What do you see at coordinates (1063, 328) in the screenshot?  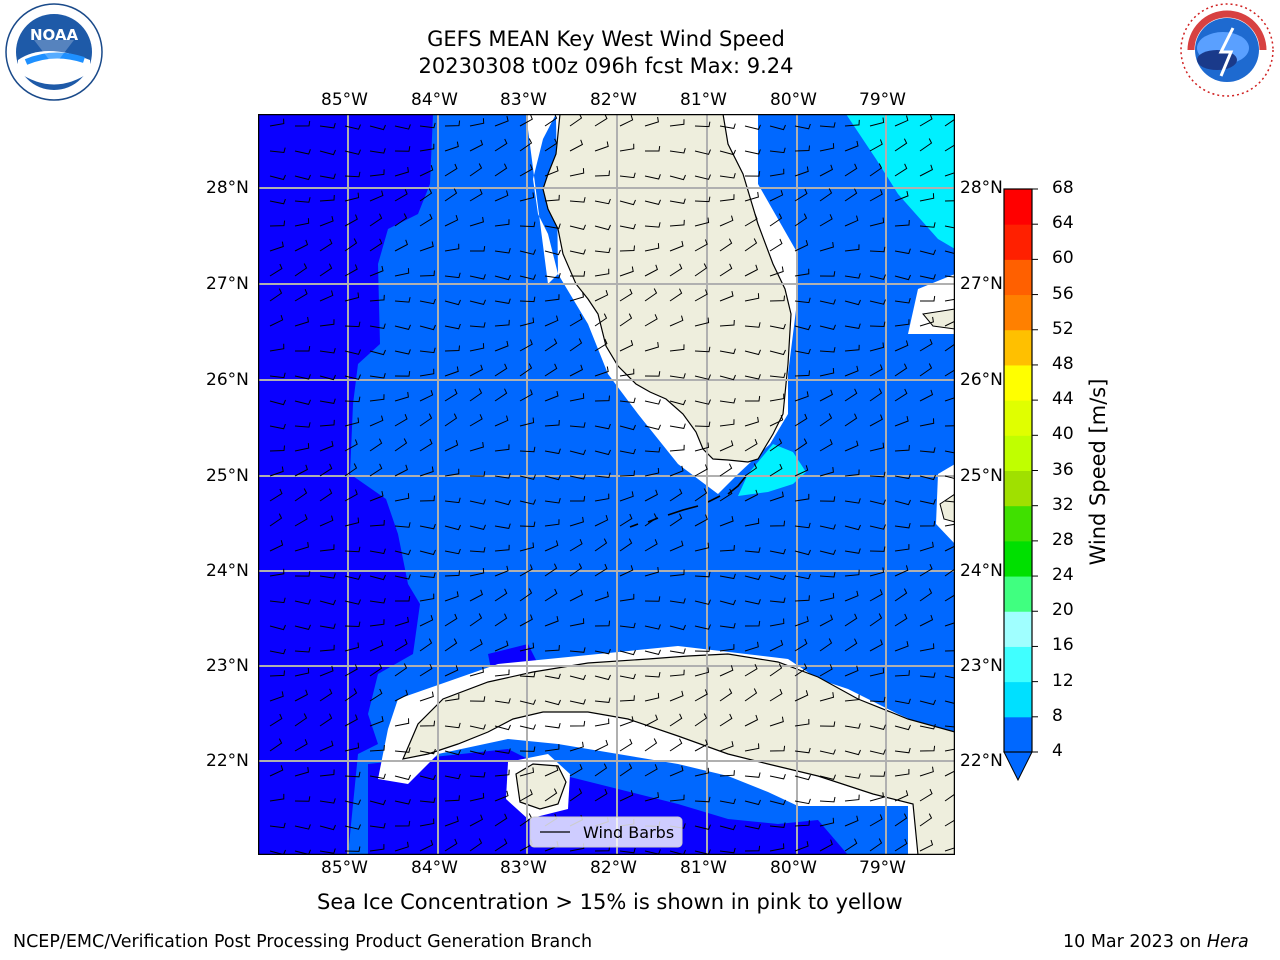 I see `colorbar-tick-label: 52` at bounding box center [1063, 328].